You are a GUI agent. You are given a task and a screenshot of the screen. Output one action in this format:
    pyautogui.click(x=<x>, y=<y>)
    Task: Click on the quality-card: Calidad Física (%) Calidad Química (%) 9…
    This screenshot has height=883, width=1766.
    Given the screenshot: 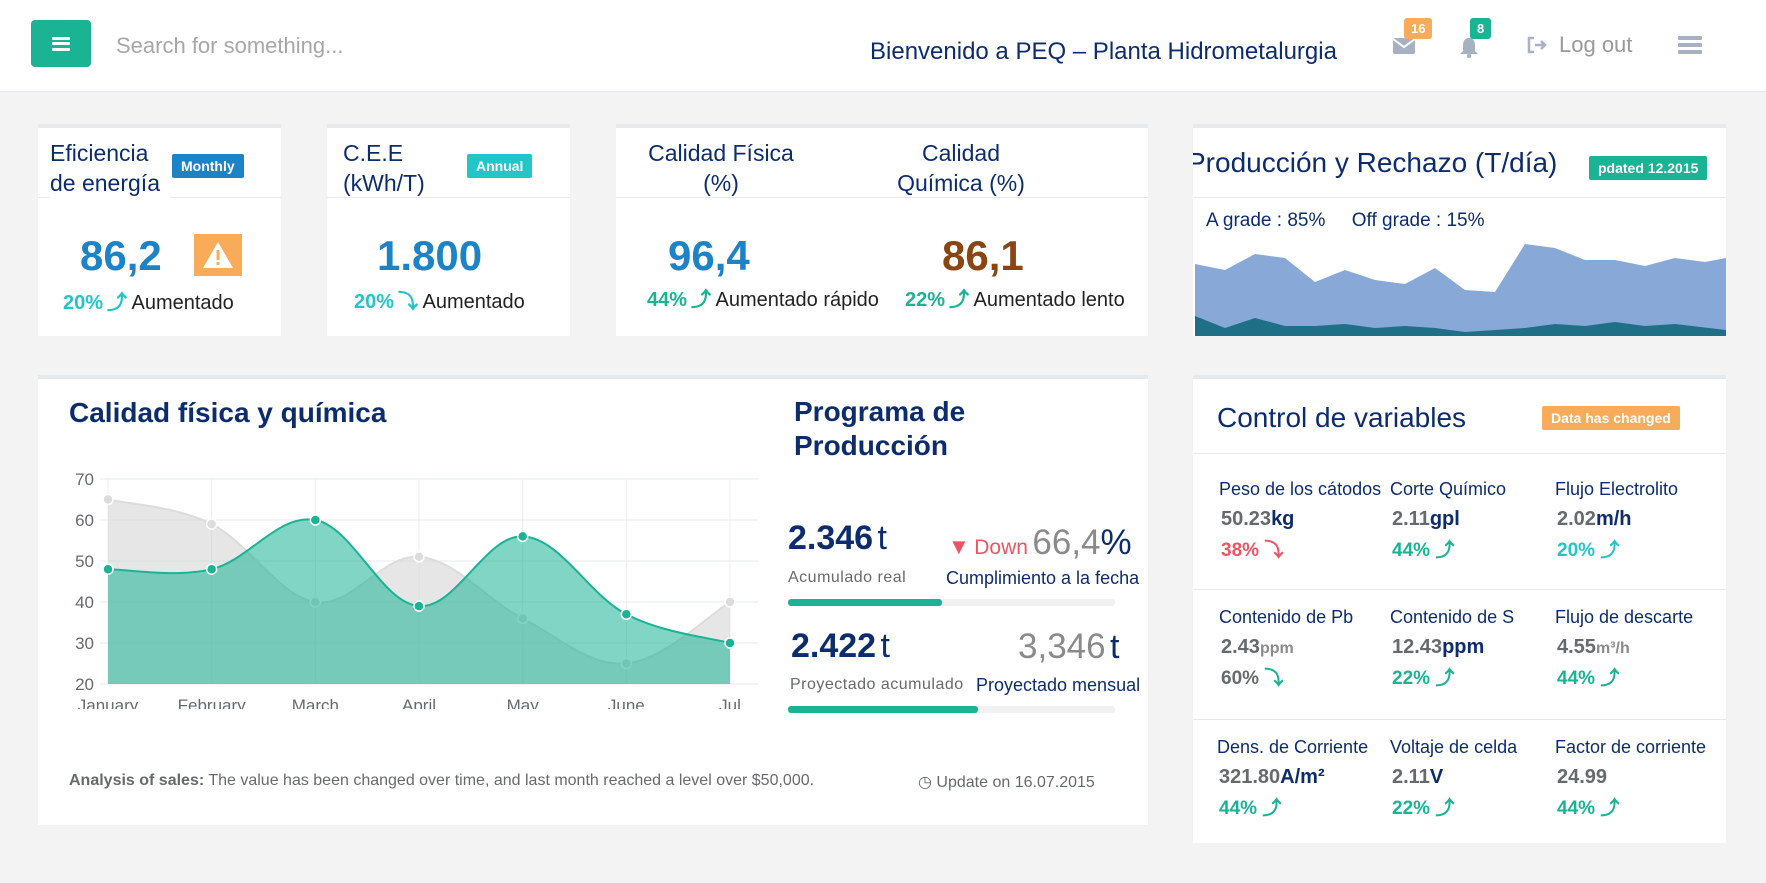 What is the action you would take?
    pyautogui.click(x=882, y=230)
    